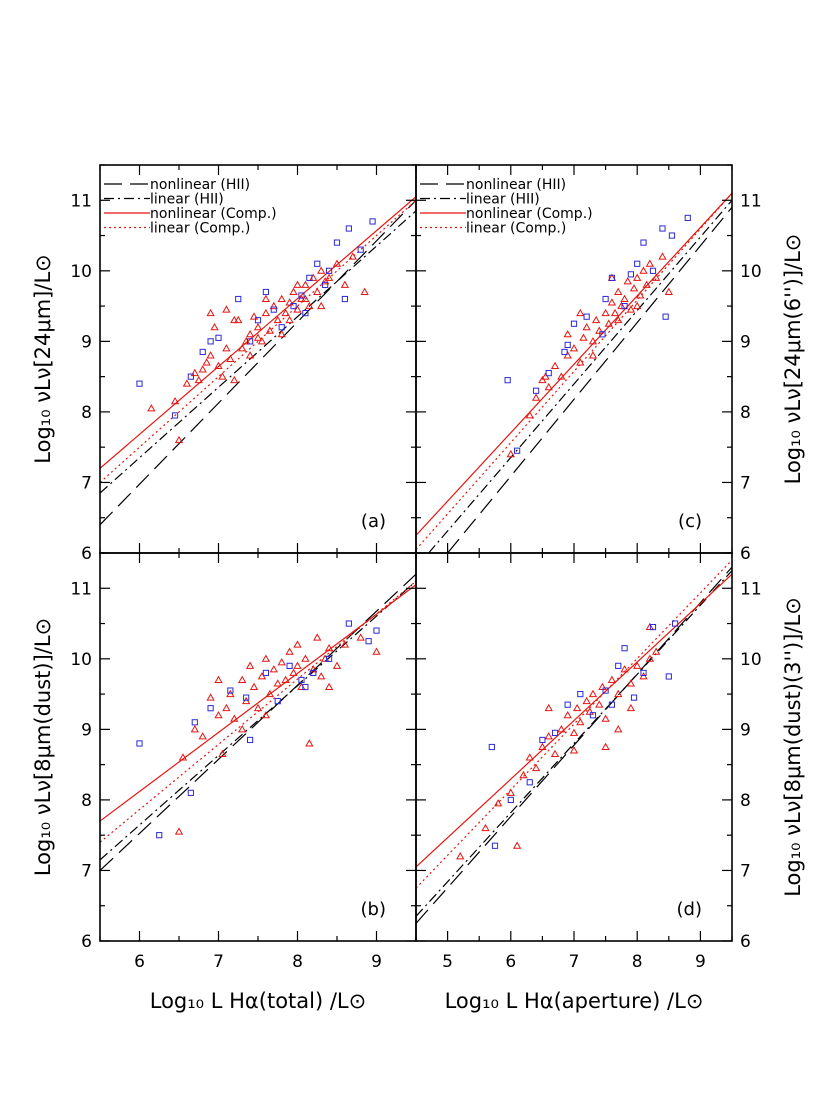  Describe the element at coordinates (43, 358) in the screenshot. I see `y-axis-title-top-left: Log₁₀ νLν[24μm]/L⊙` at that location.